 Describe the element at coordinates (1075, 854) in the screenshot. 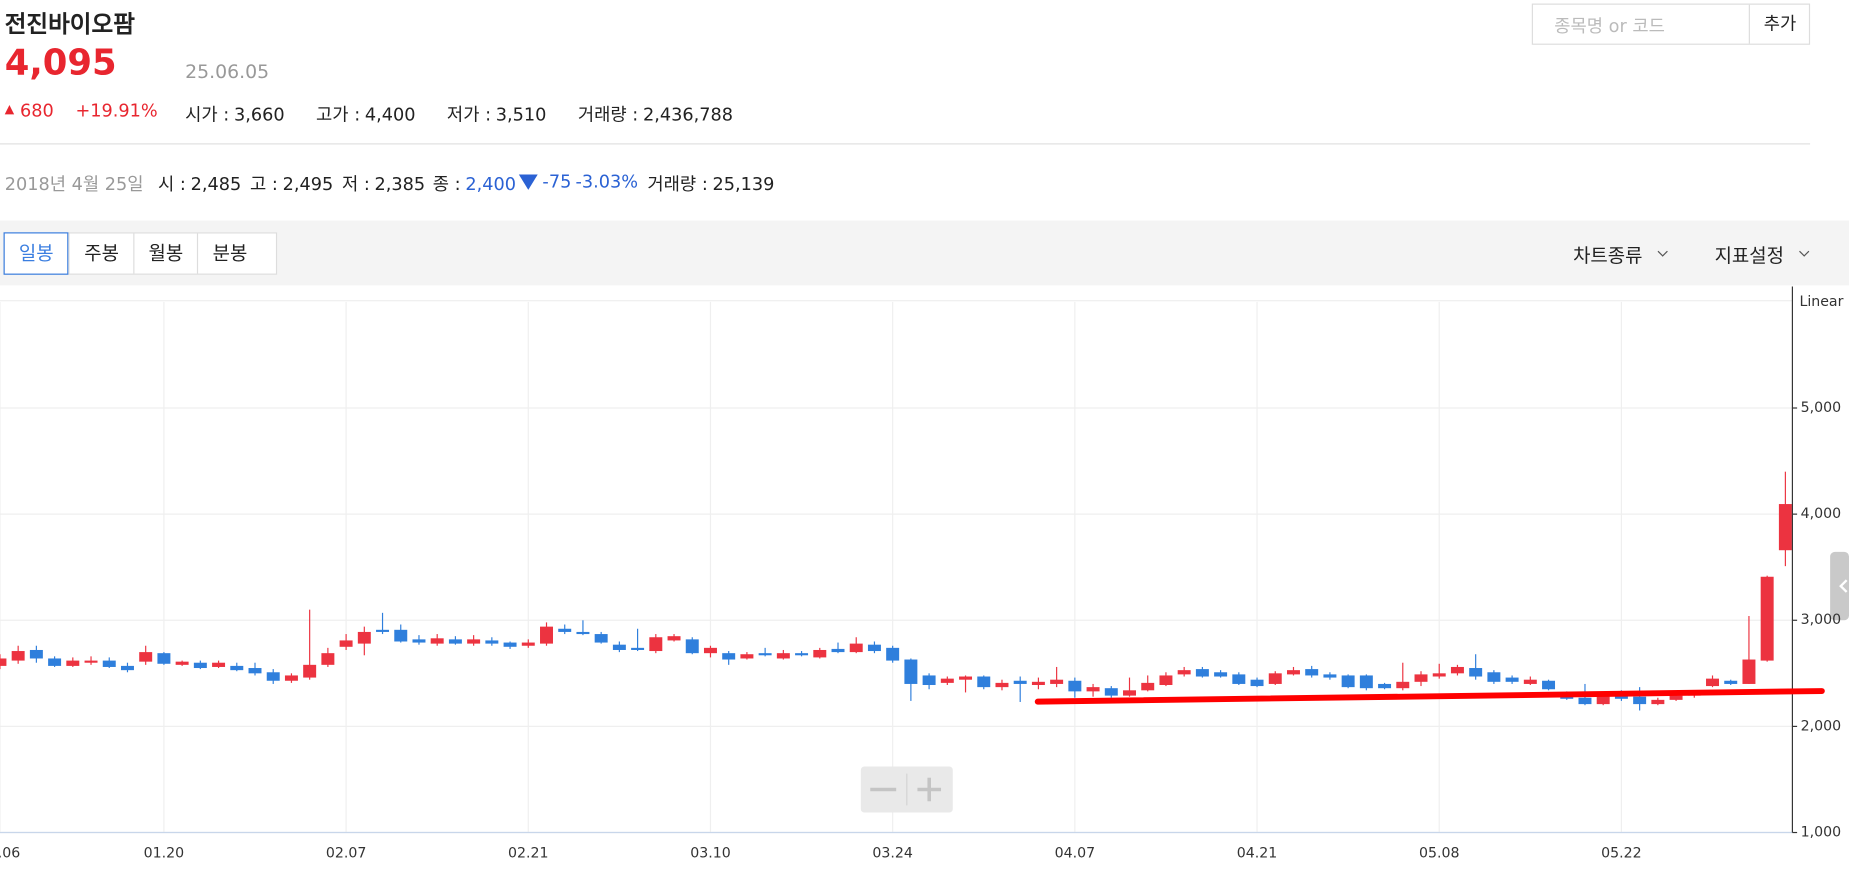

I see `x-tick-label: 04.07` at that location.